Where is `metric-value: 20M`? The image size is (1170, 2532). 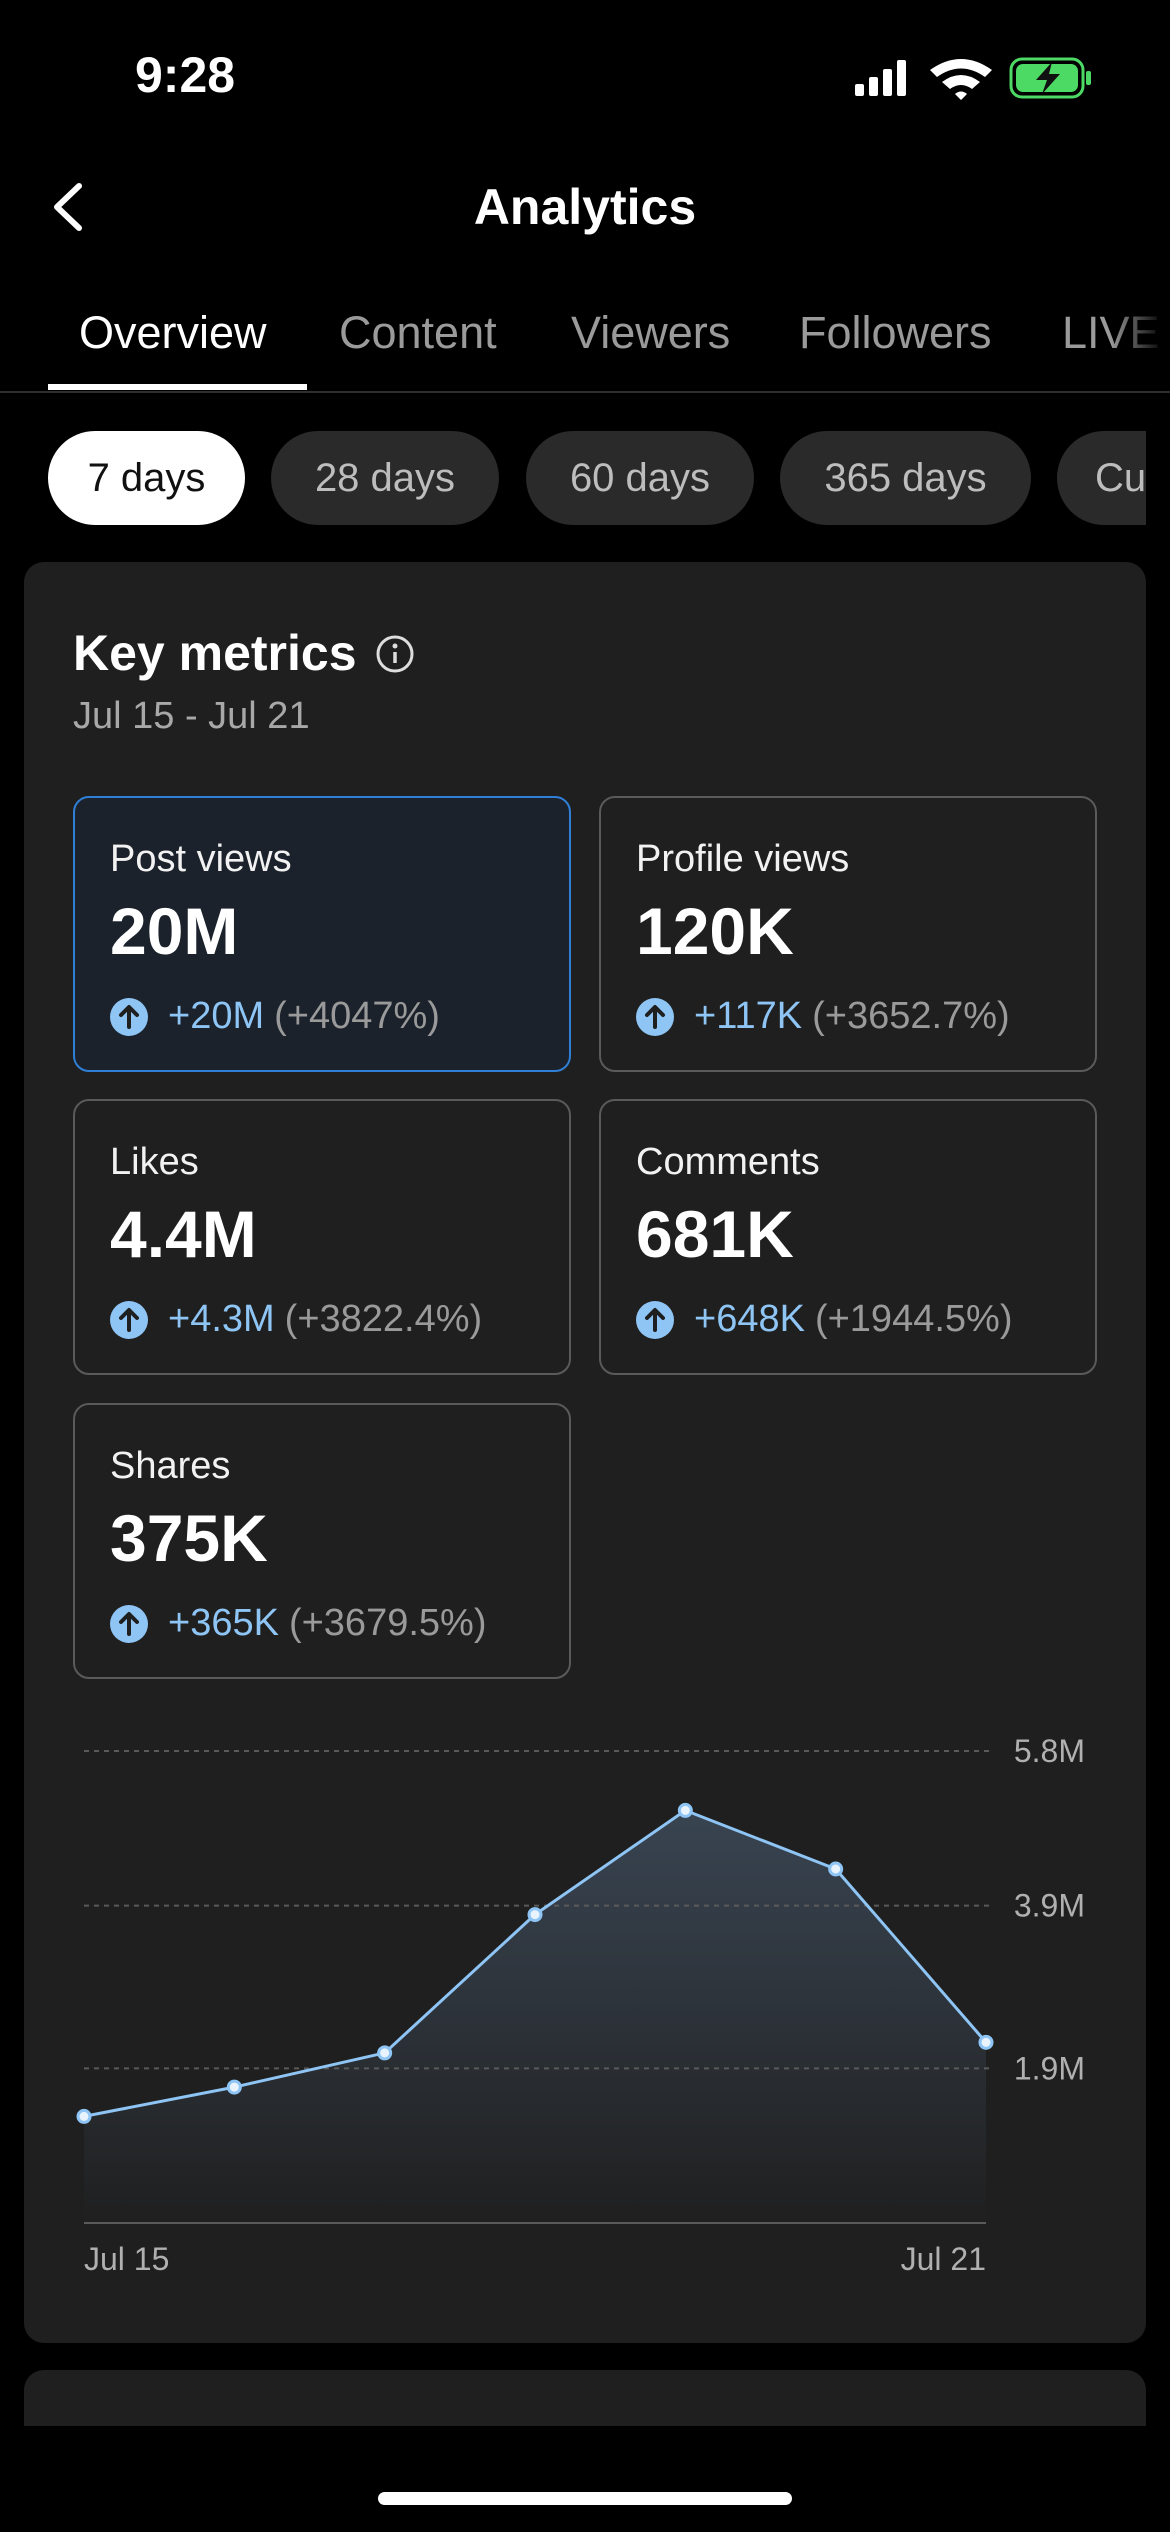
metric-value: 20M is located at coordinates (174, 931).